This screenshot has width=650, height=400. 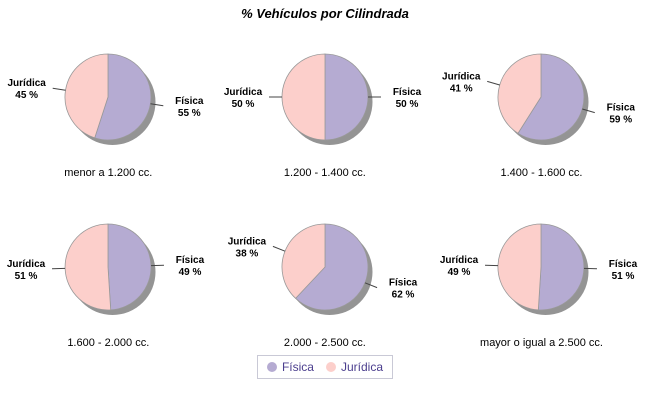 I want to click on legend-label-fisica: Física, so click(x=297, y=367).